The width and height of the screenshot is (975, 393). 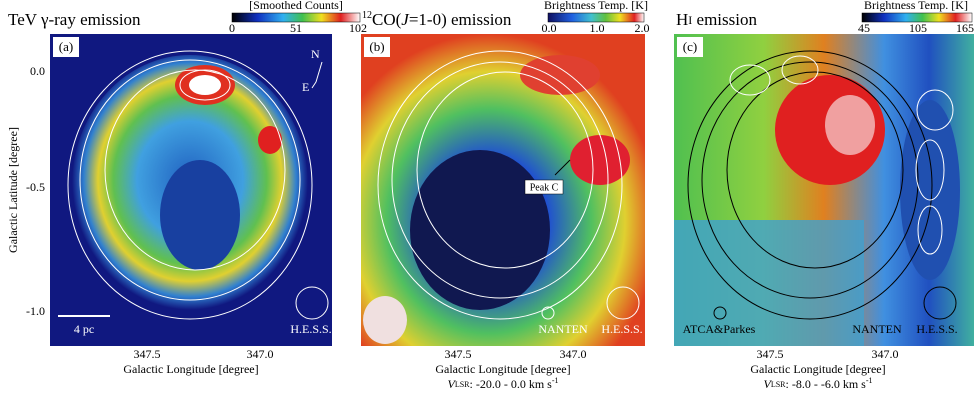 I want to click on panel-label: (a), so click(x=66, y=46).